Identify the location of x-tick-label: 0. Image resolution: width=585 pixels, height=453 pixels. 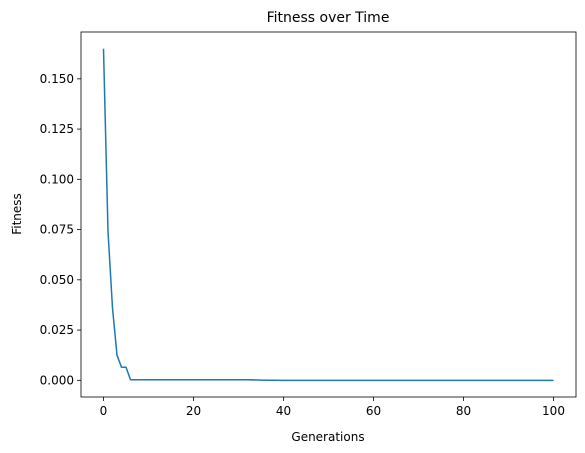
(104, 411).